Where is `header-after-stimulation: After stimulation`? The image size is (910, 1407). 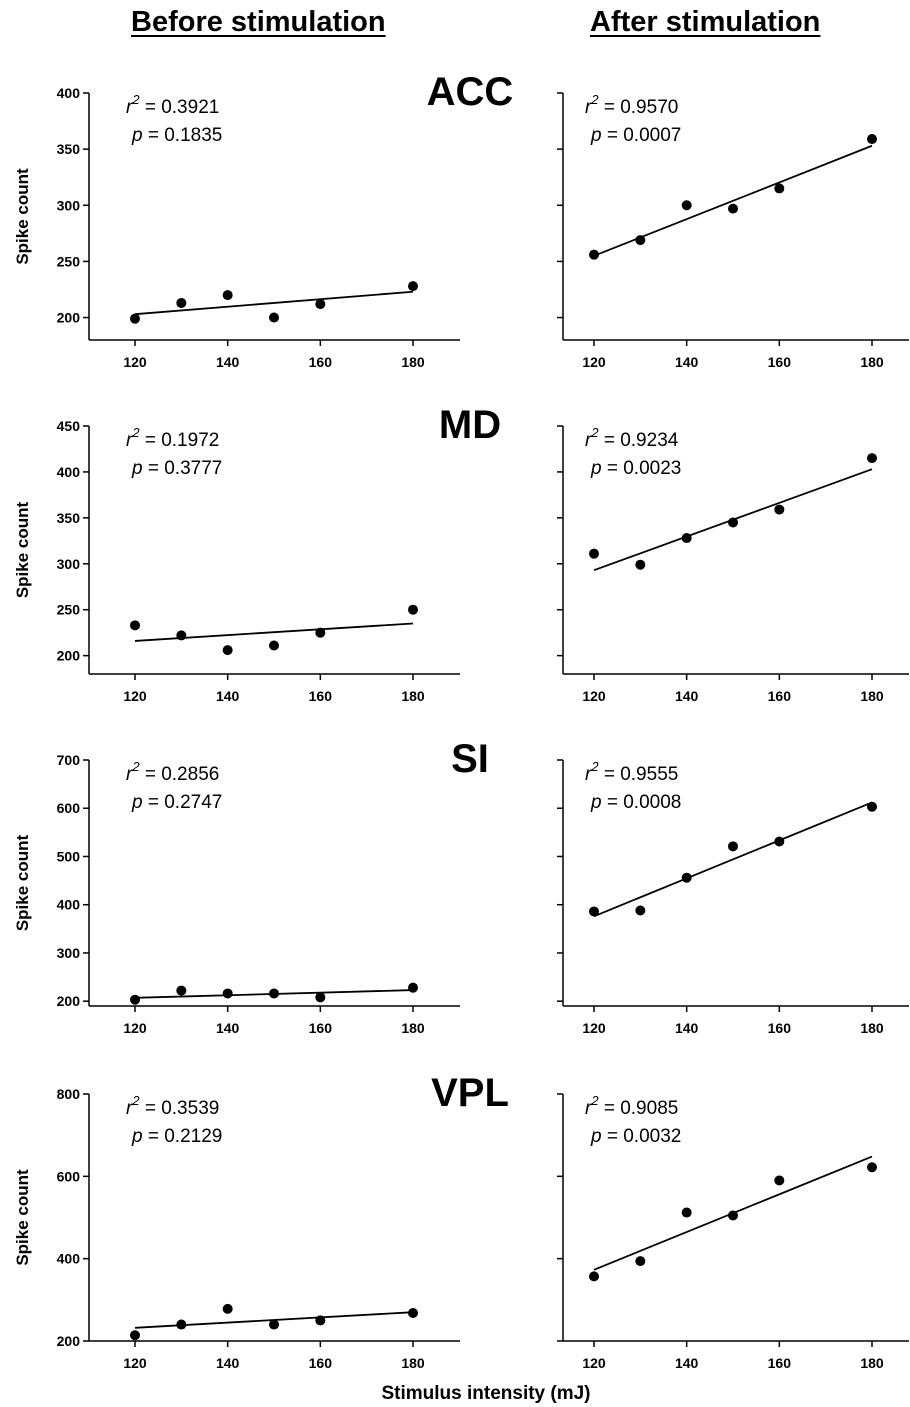
header-after-stimulation: After stimulation is located at coordinates (705, 22).